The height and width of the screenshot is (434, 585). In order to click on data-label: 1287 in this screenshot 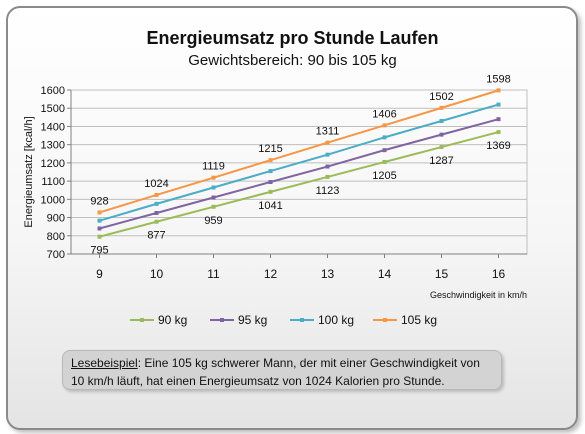, I will do `click(441, 161)`.